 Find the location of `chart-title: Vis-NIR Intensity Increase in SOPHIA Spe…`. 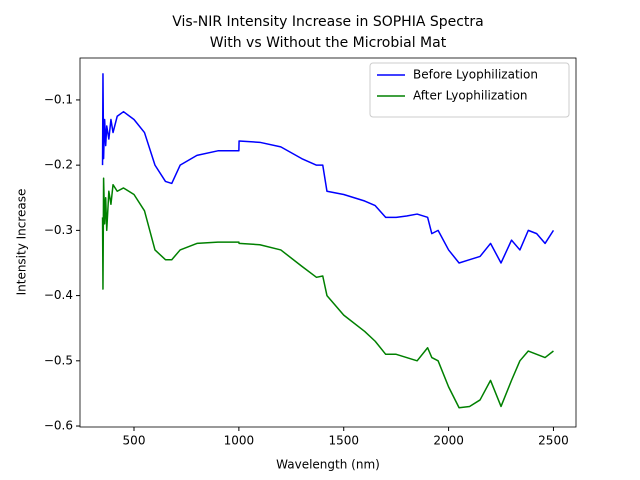

chart-title: Vis-NIR Intensity Increase in SOPHIA Spe… is located at coordinates (328, 22).